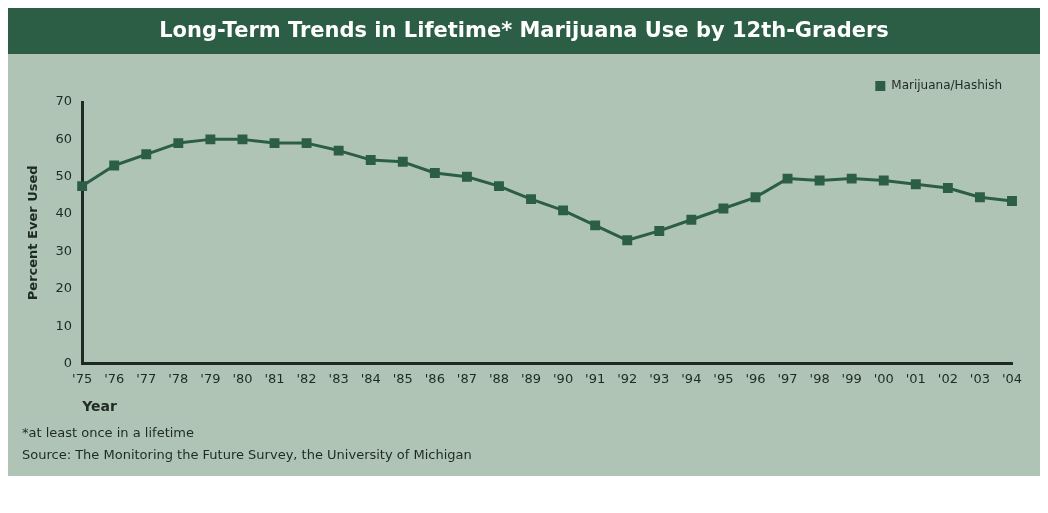 The width and height of the screenshot is (1048, 513). What do you see at coordinates (723, 378) in the screenshot?
I see `x-tick-label: '95` at bounding box center [723, 378].